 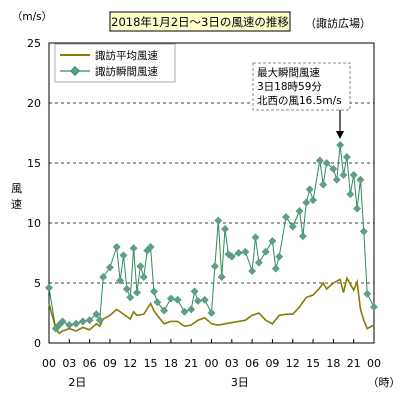 What do you see at coordinates (90, 363) in the screenshot?
I see `x-tick-label-2: 06` at bounding box center [90, 363].